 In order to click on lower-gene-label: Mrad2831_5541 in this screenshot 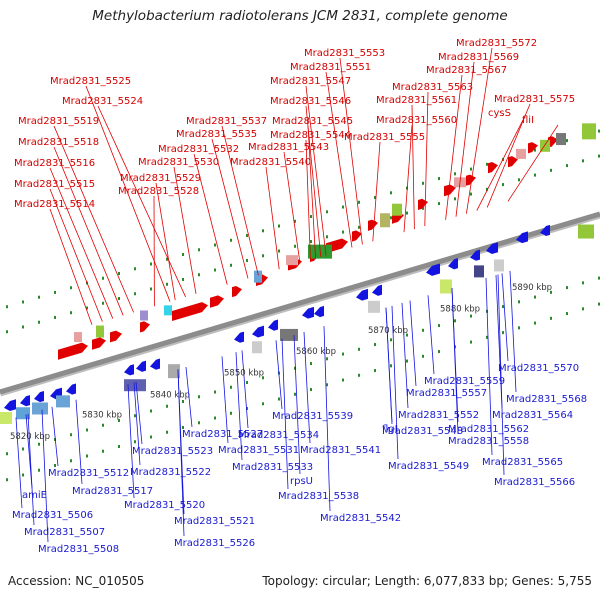, I will do `click(340, 450)`.